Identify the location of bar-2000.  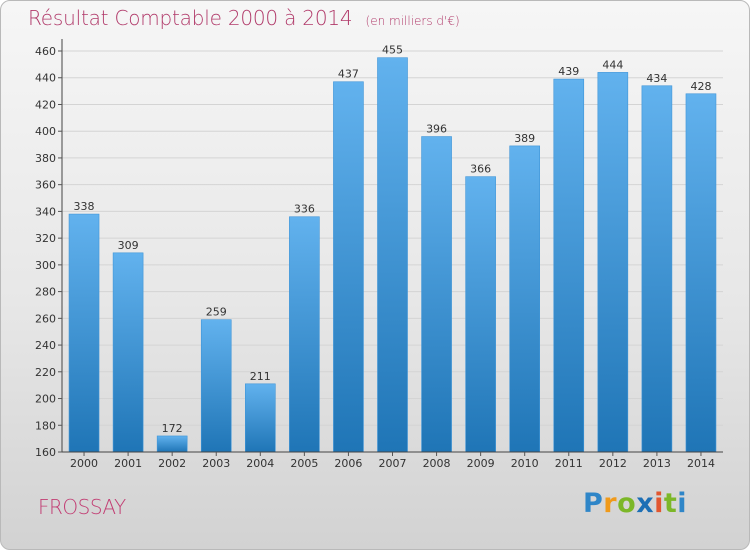
(84, 333).